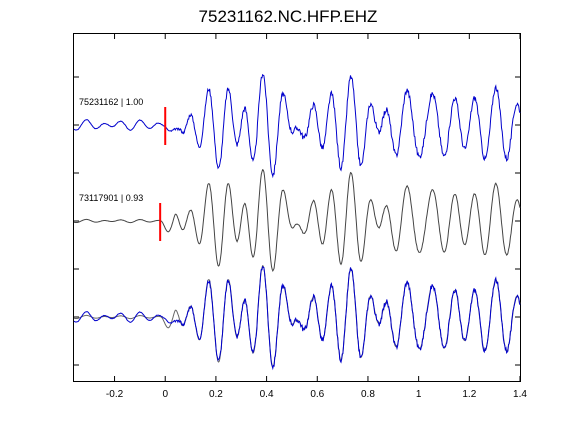 The height and width of the screenshot is (432, 576). Describe the element at coordinates (419, 394) in the screenshot. I see `x-tick-label: 1` at that location.